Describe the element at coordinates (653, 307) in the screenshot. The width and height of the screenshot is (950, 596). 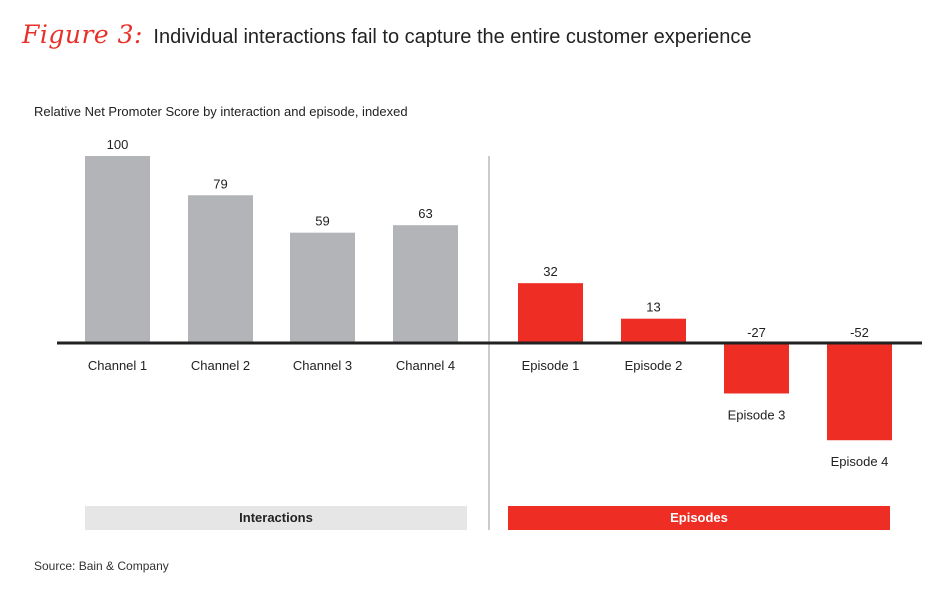
I see `data-label: 13` at that location.